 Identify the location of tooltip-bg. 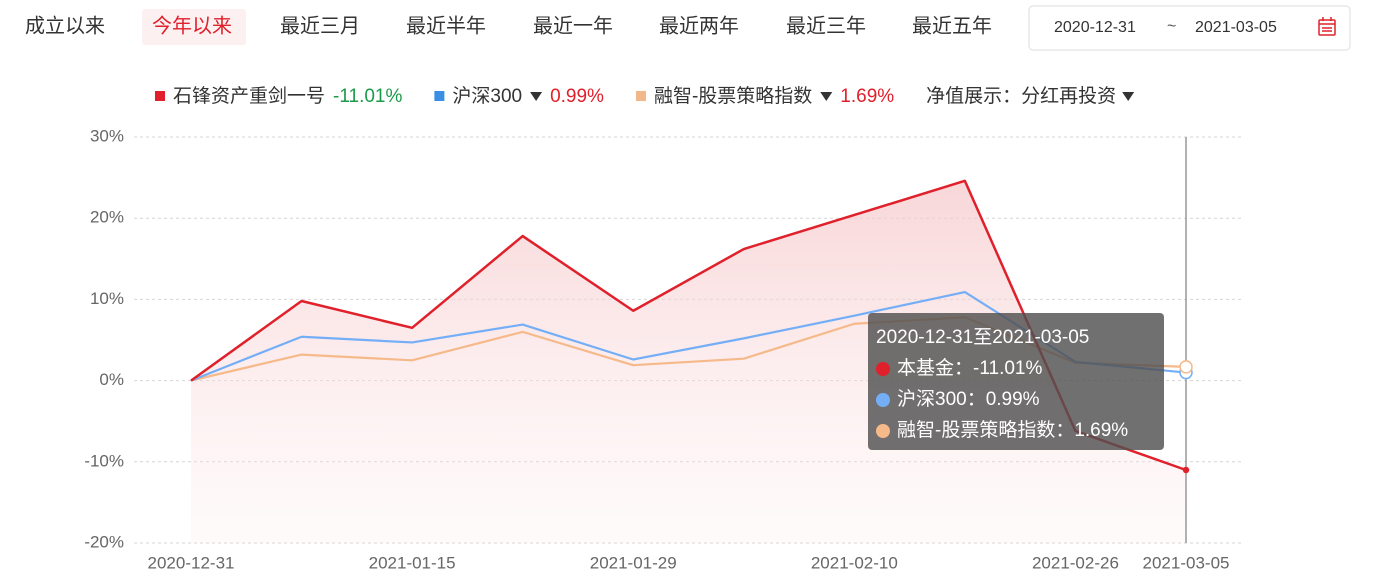
(1016, 381).